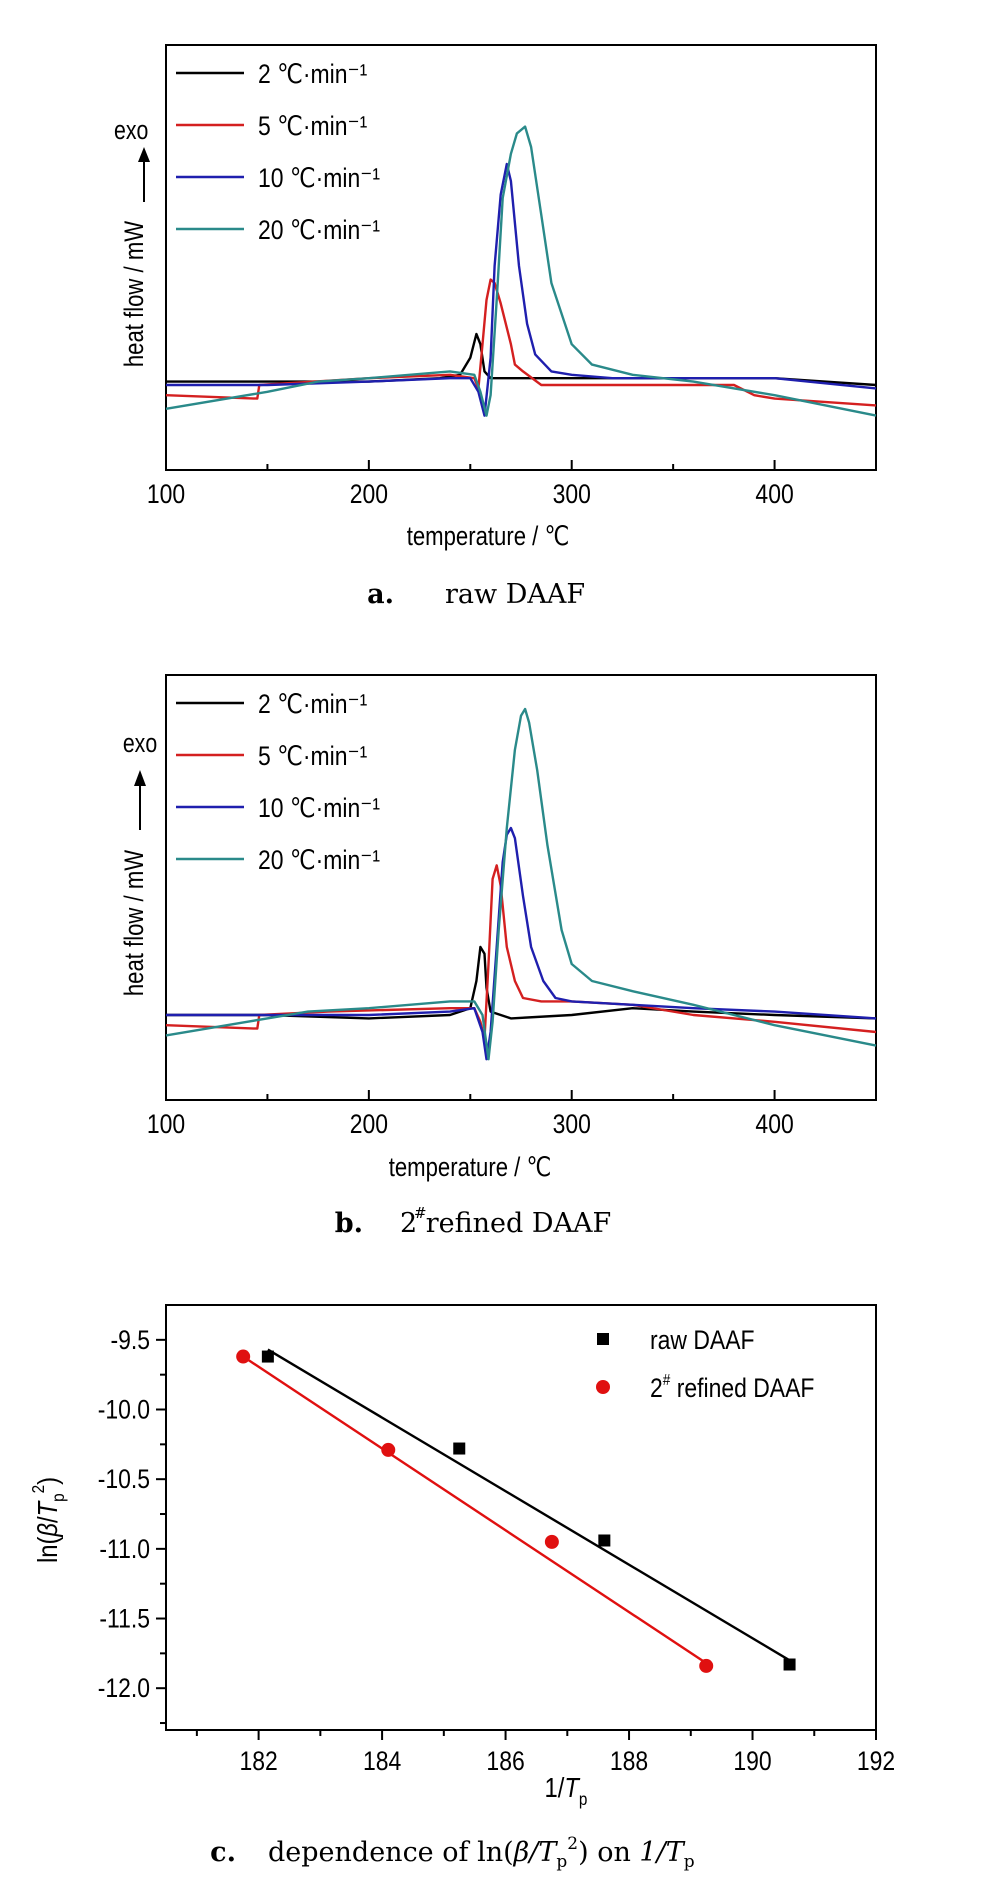 This screenshot has width=992, height=1890. What do you see at coordinates (319, 808) in the screenshot?
I see `b-legend-label-2: 10 ℃·min⁻¹` at bounding box center [319, 808].